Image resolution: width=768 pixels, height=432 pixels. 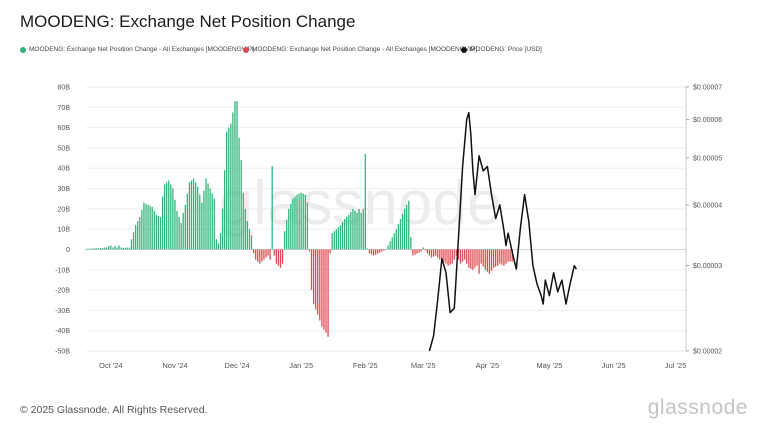 What do you see at coordinates (707, 158) in the screenshot?
I see `y-right-tick-label: $0.00005` at bounding box center [707, 158].